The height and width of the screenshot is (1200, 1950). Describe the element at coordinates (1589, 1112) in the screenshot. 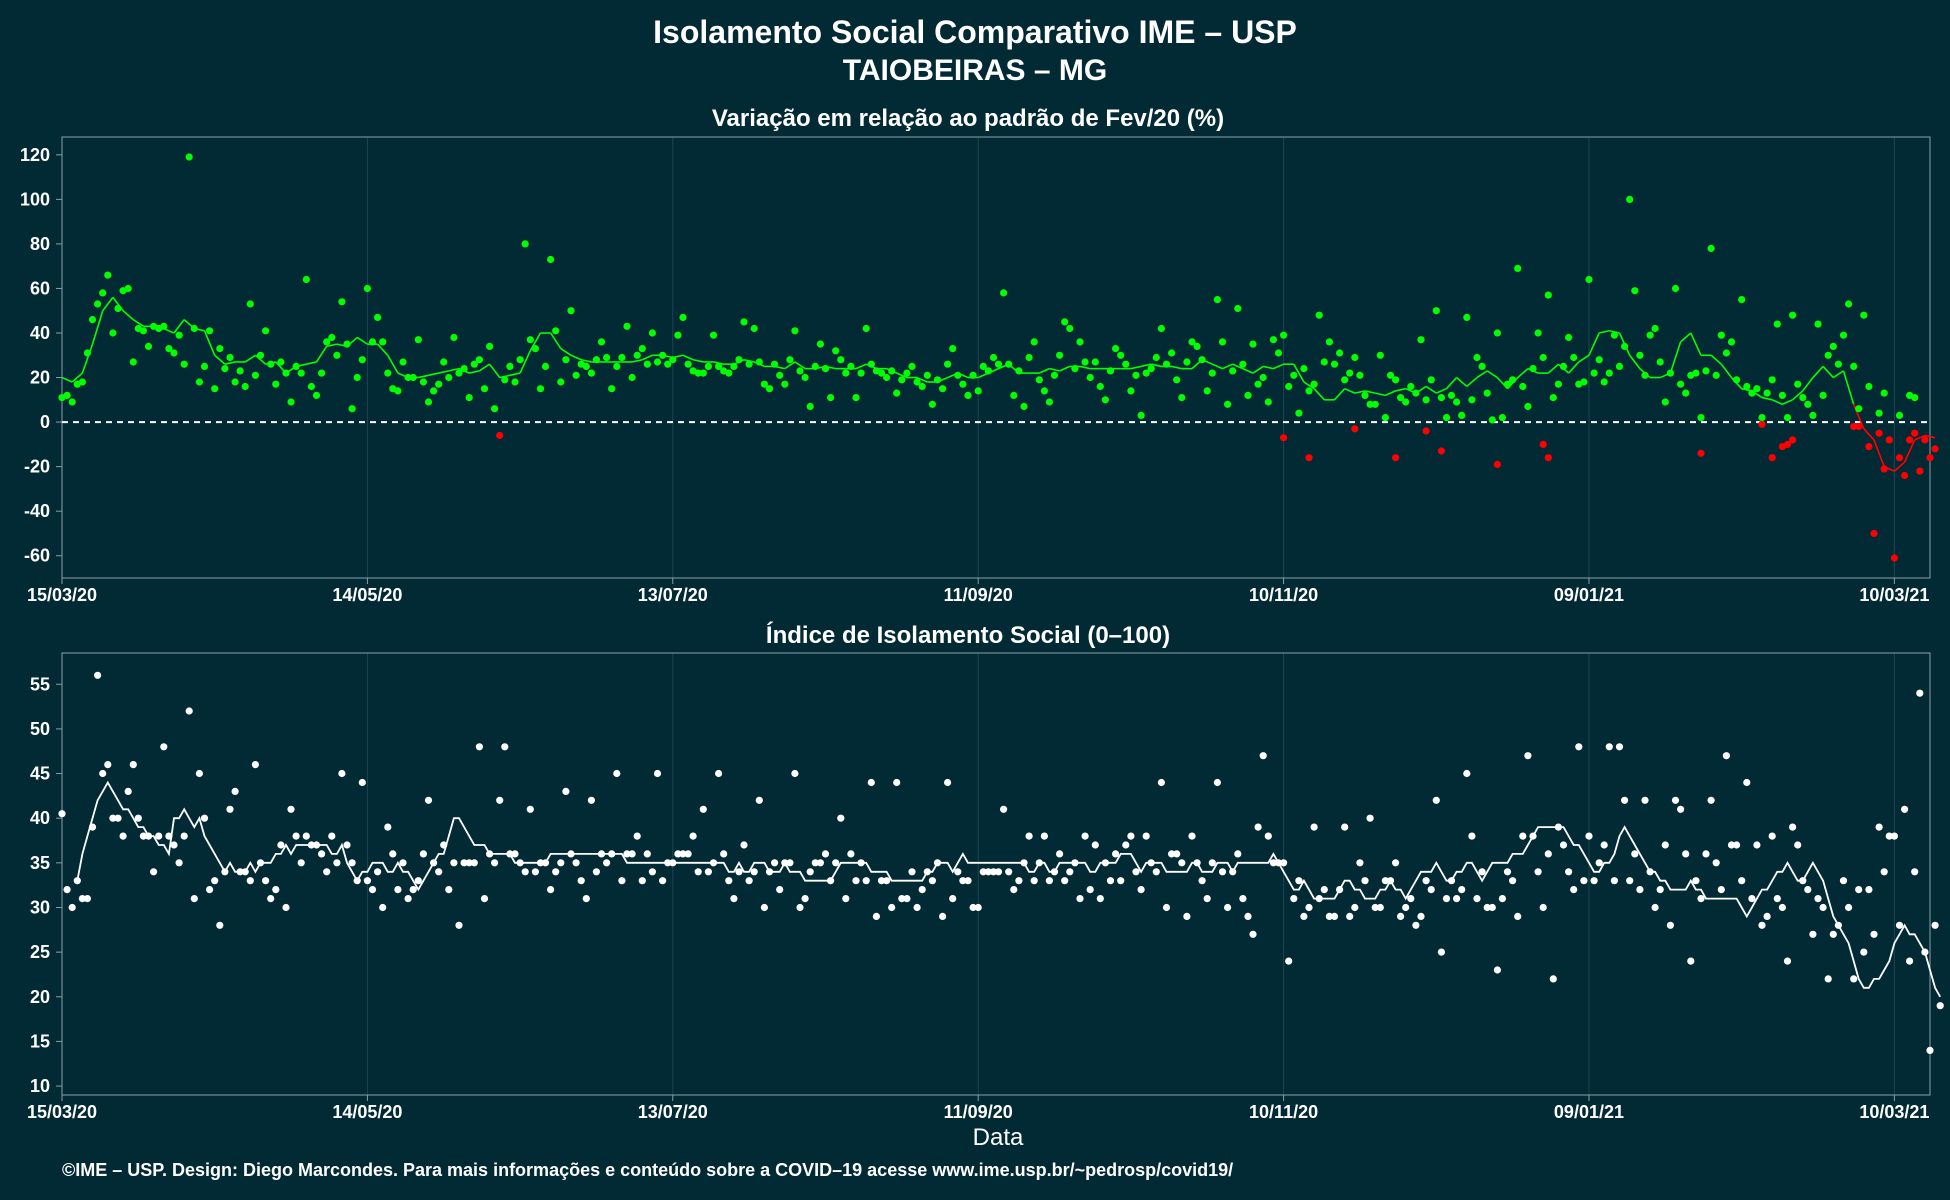

I see `x-tick-label: 09/01/21` at that location.